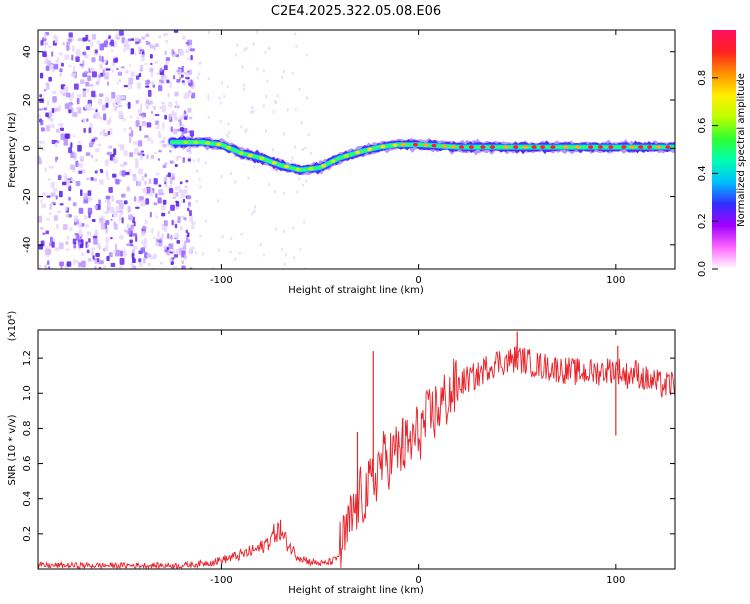 The image size is (750, 604). Describe the element at coordinates (702, 173) in the screenshot. I see `colorbar-tick-label: 0.4` at that location.